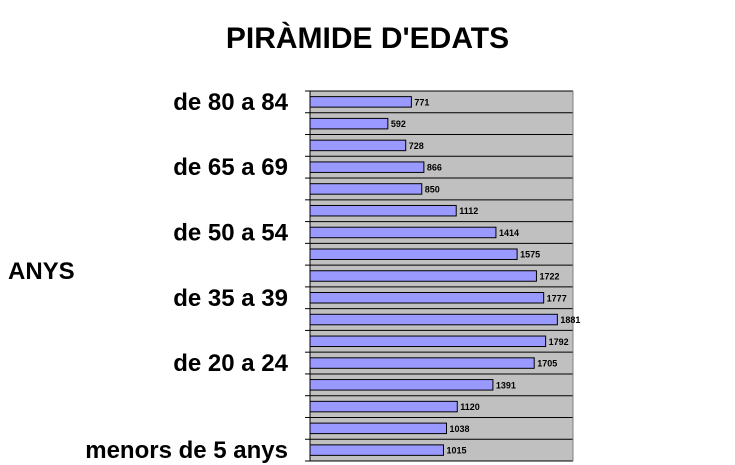 Image resolution: width=735 pixels, height=465 pixels. What do you see at coordinates (459, 429) in the screenshot?
I see `bar-data-label: 1038` at bounding box center [459, 429].